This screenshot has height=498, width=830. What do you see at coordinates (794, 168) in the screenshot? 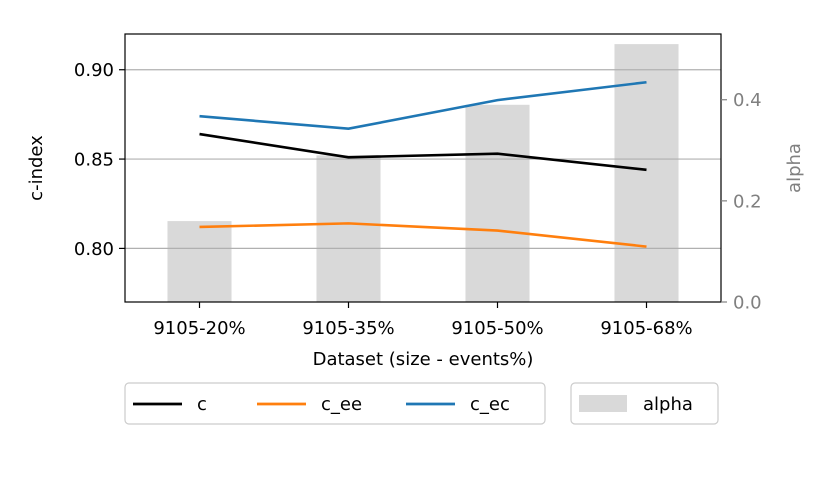
I see `y-axis-label-right: alpha` at bounding box center [794, 168].